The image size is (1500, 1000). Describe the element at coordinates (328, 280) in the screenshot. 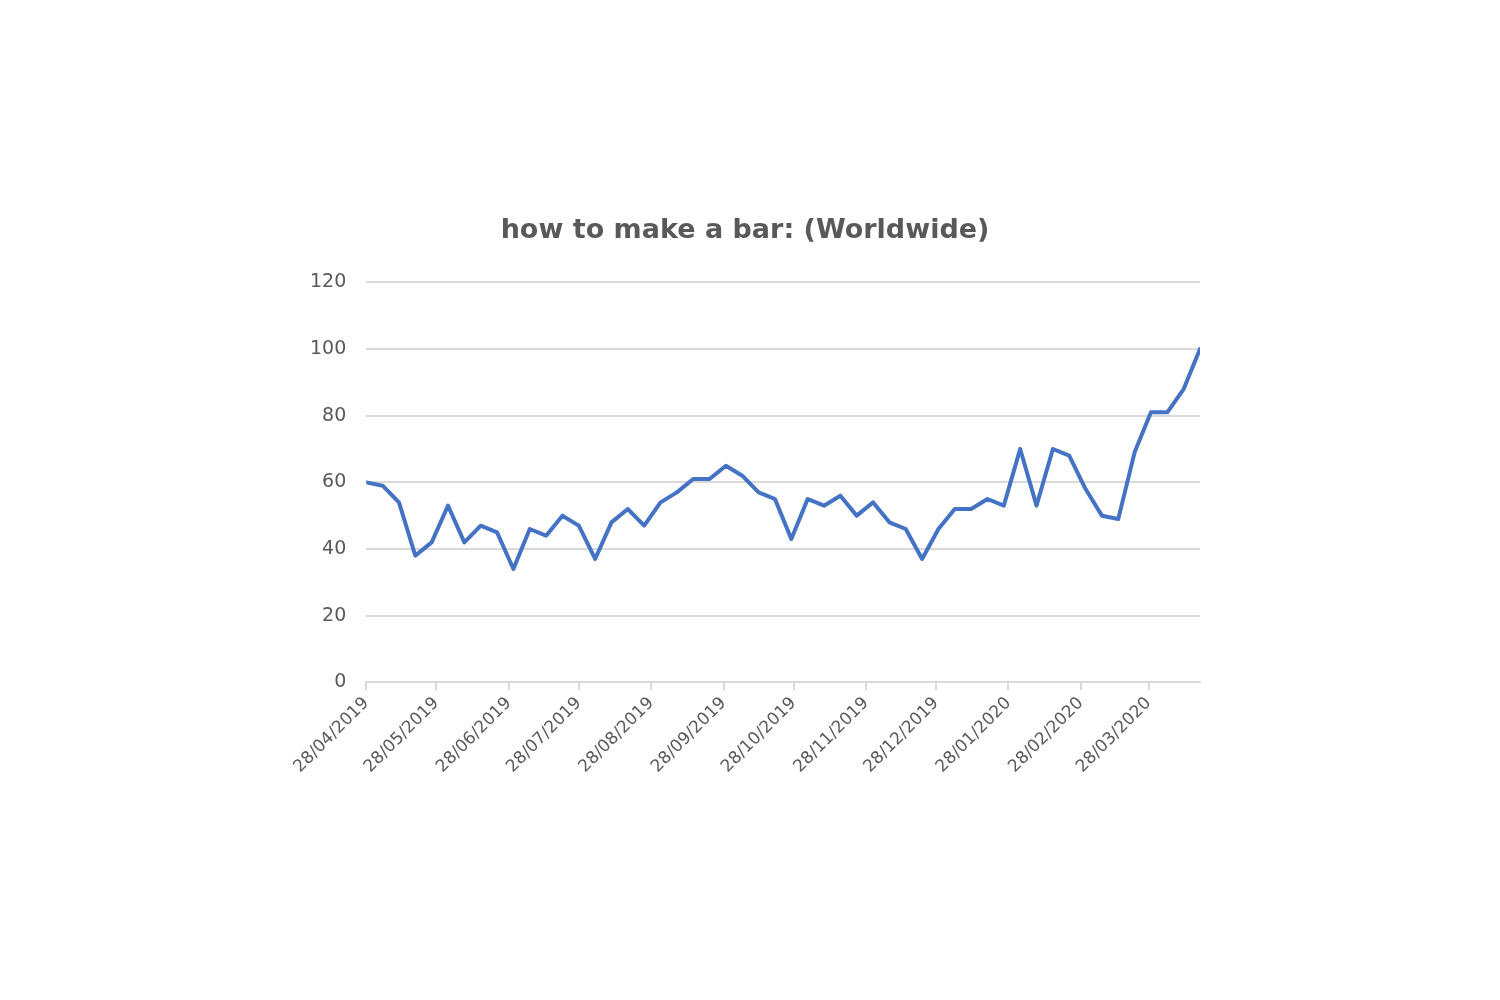

I see `y-tick-label: 120` at that location.